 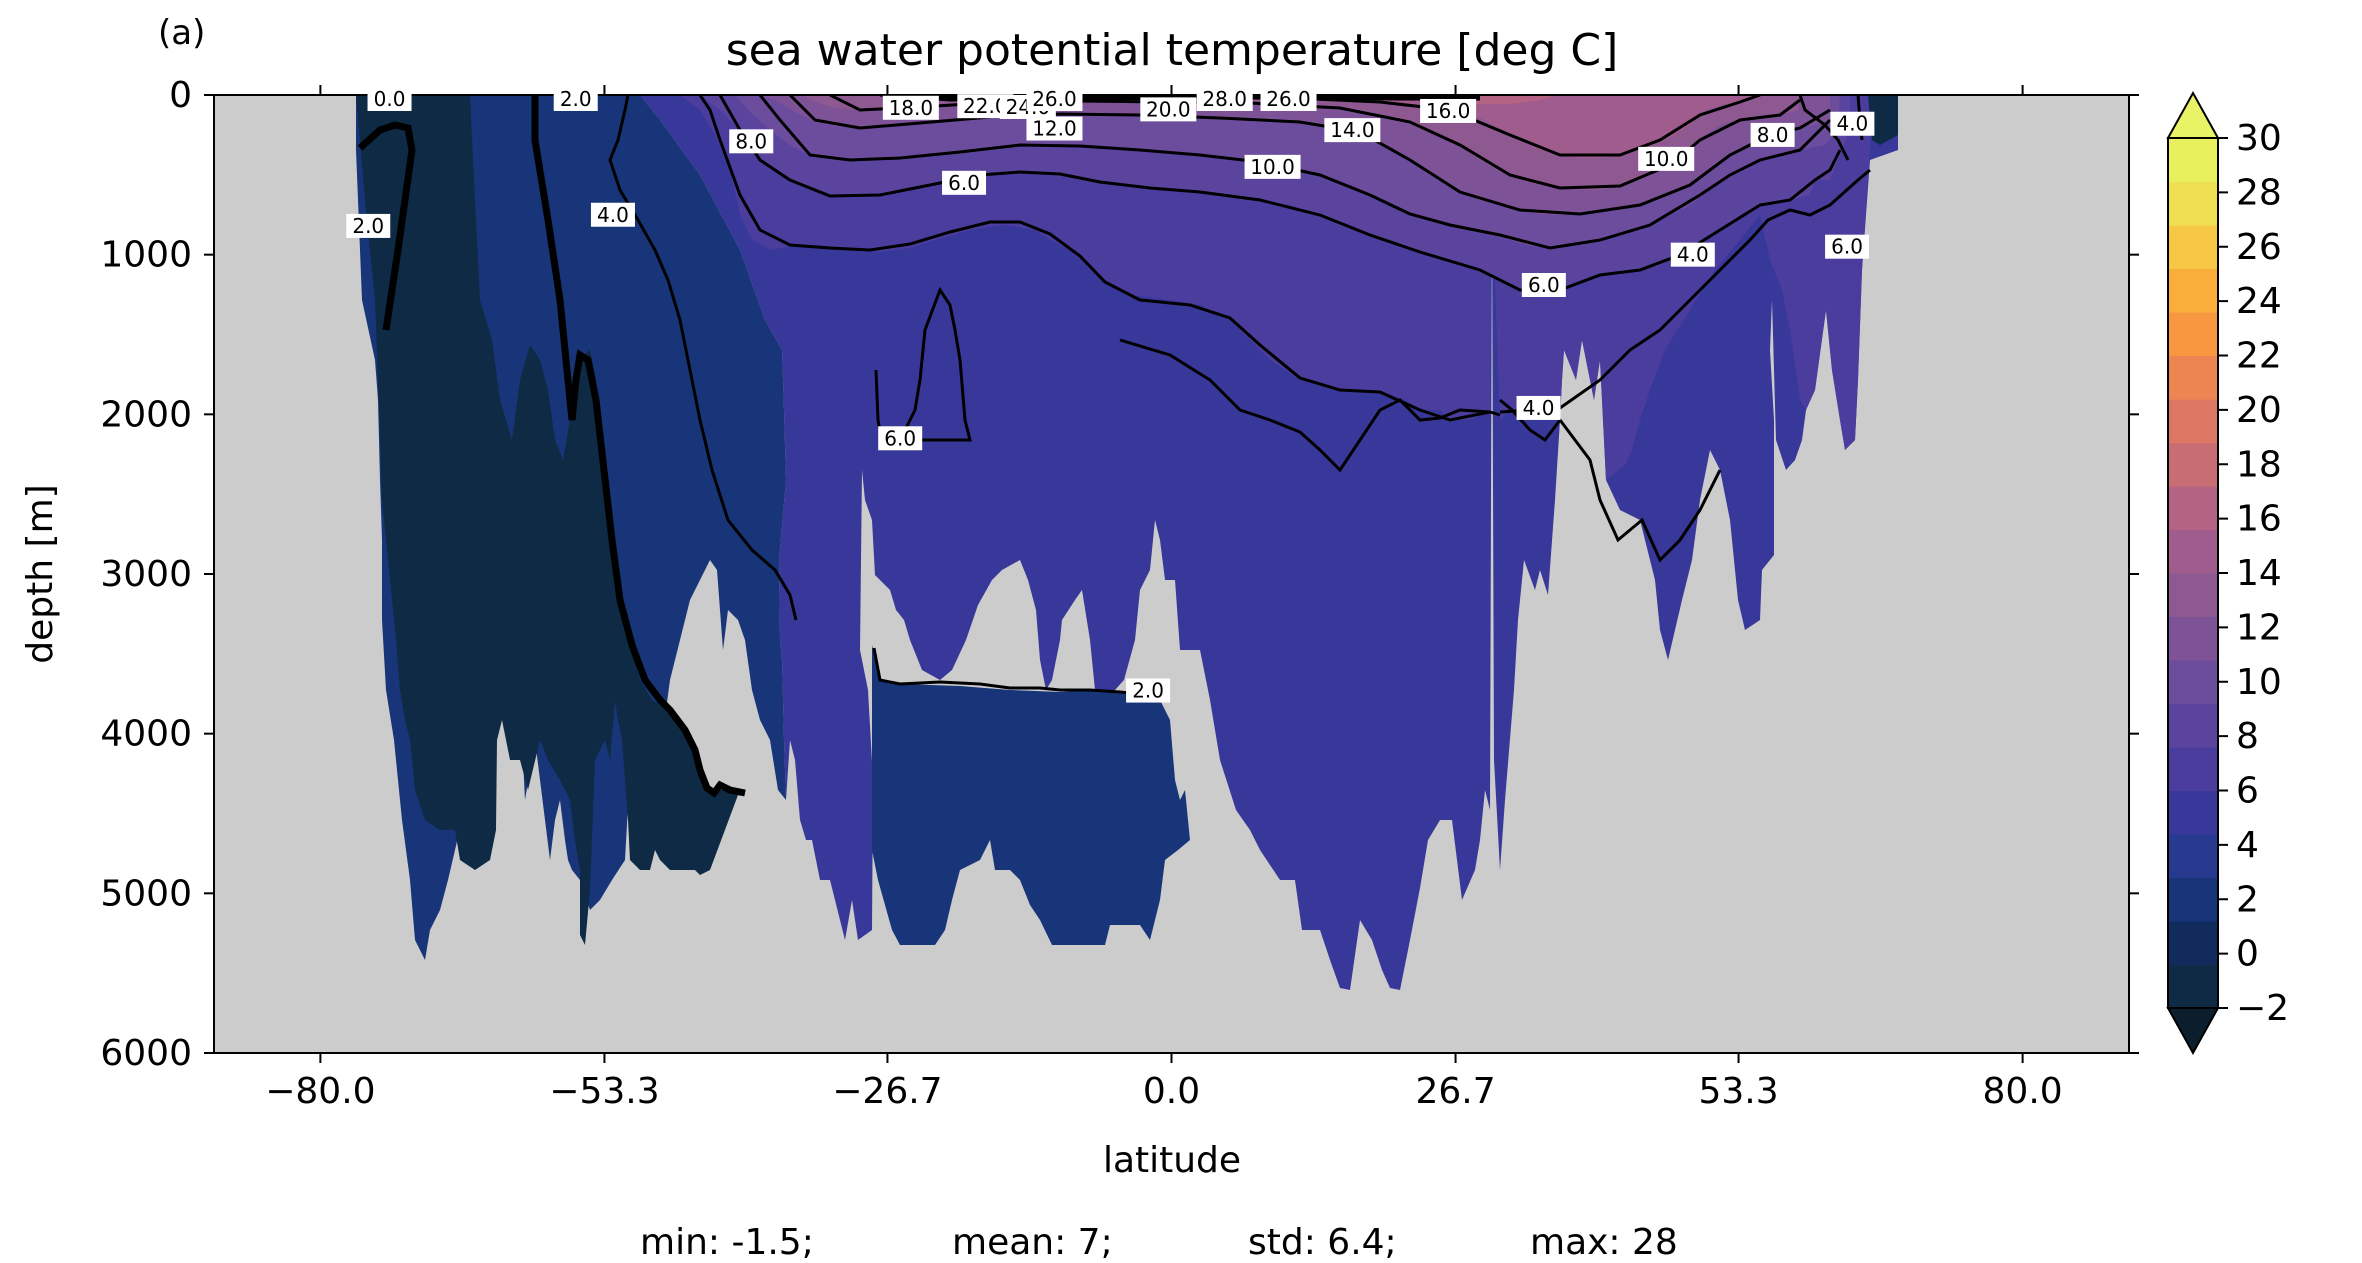 I want to click on contour-label: 6.0, so click(x=900, y=438).